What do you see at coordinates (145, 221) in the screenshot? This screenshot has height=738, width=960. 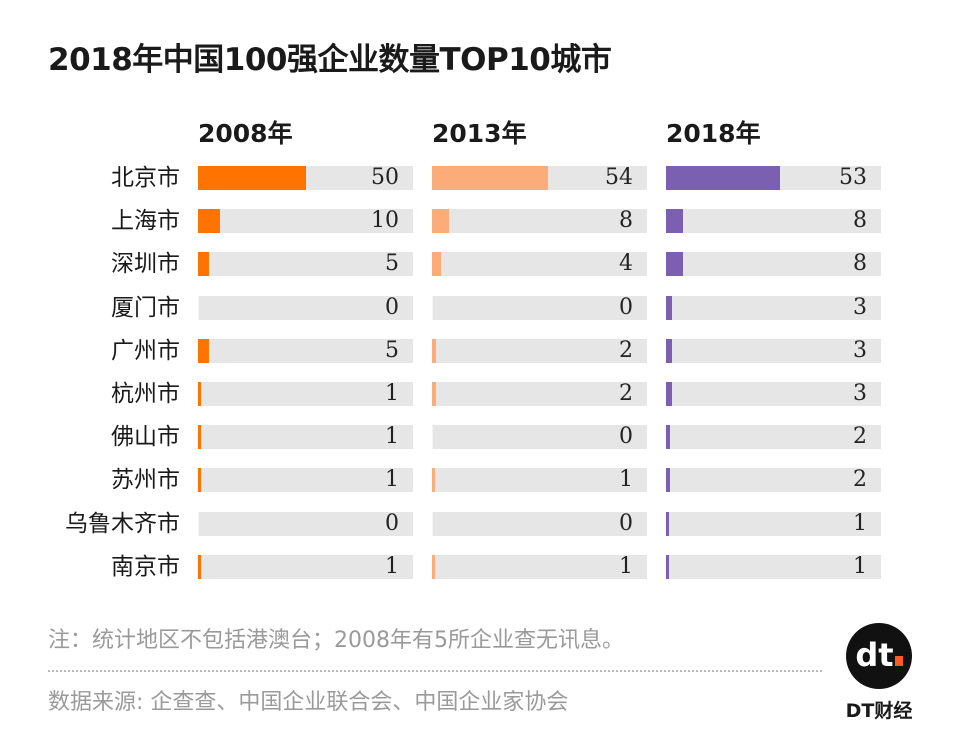 I see `category-label: 上海市` at bounding box center [145, 221].